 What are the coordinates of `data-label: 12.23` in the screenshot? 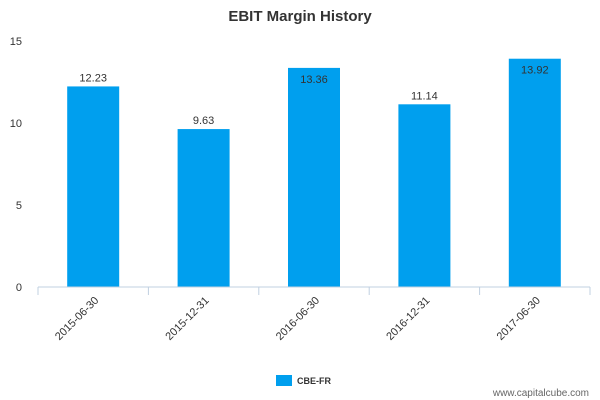 It's located at (93, 78).